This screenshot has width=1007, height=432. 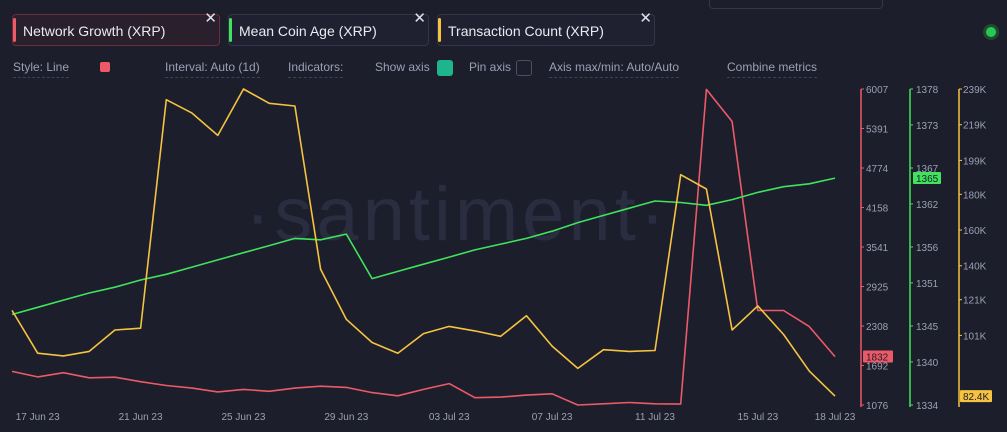 What do you see at coordinates (449, 417) in the screenshot?
I see `x-tick-label: 03 Jul 23` at bounding box center [449, 417].